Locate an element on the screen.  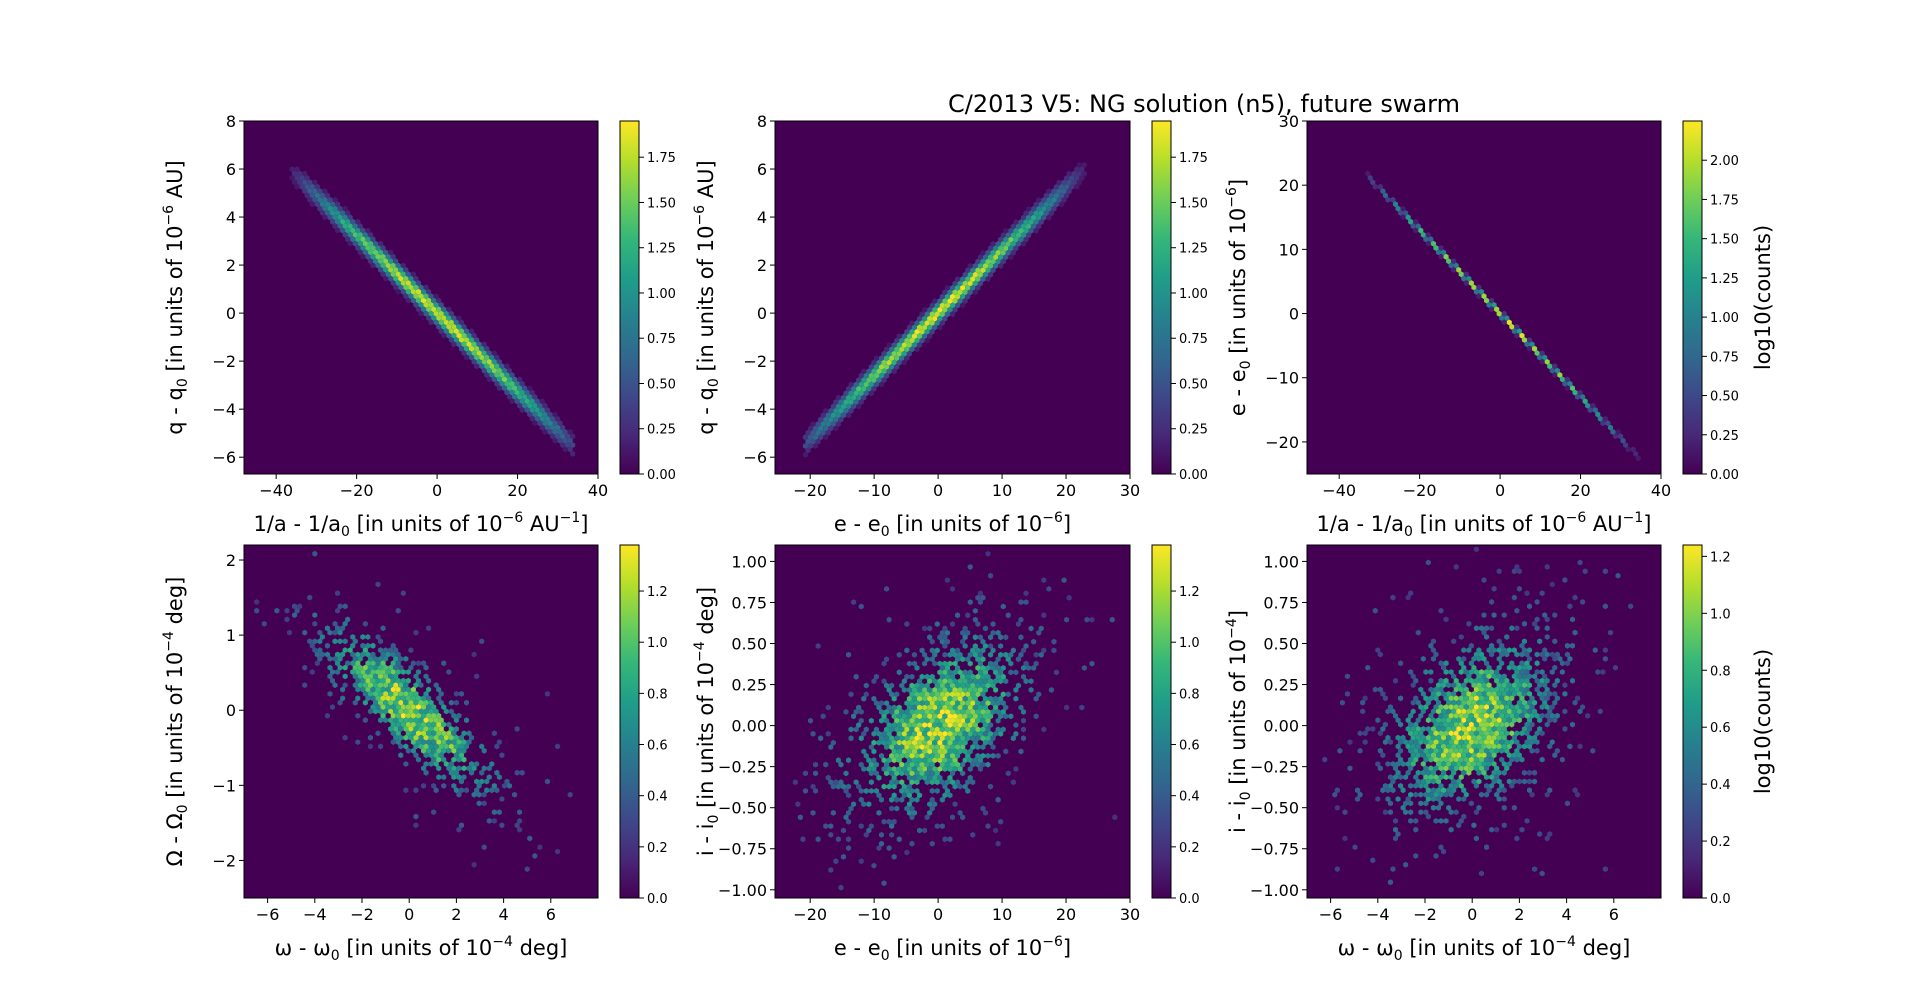
colorbar-tick-label: 0.8 is located at coordinates (1720, 671).